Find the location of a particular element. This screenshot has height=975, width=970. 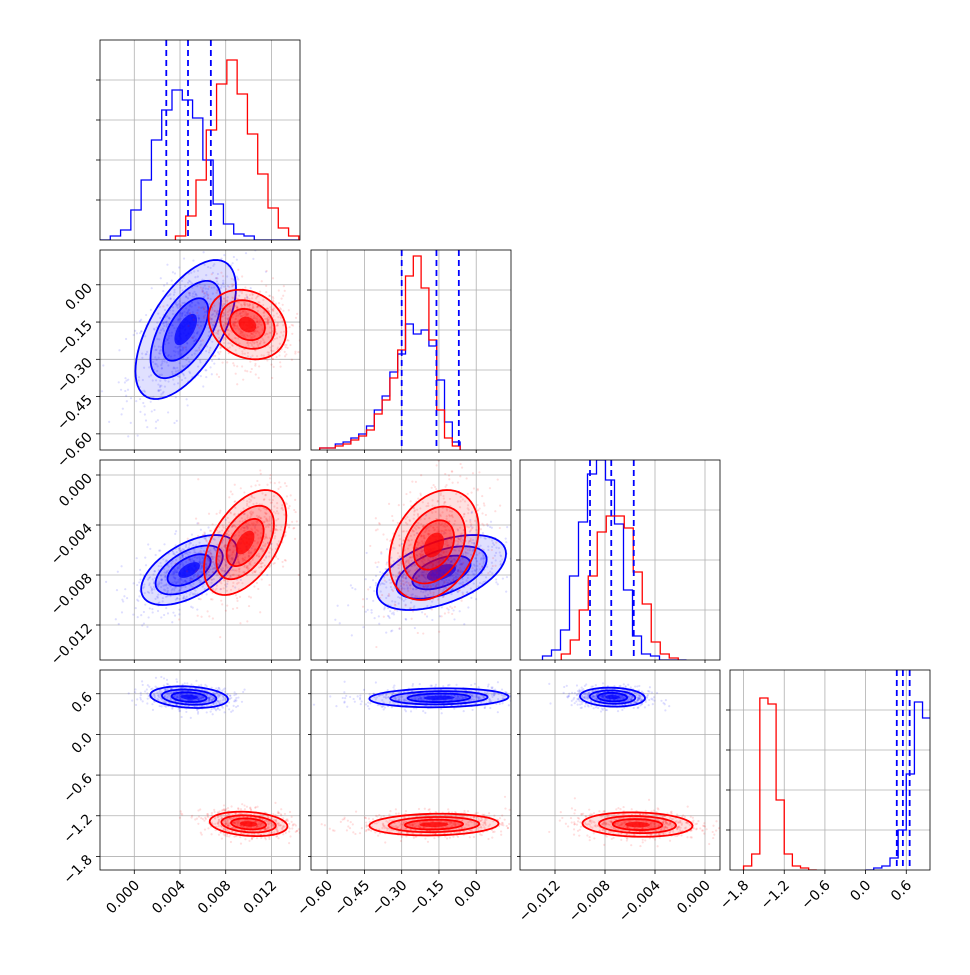

pair-panel-1-content is located at coordinates (210, 551).